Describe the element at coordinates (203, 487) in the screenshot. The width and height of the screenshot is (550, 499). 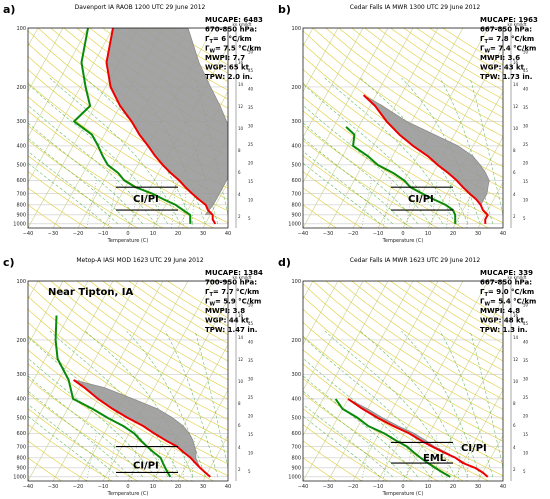
I see `temperature-tick-label: 30` at that location.